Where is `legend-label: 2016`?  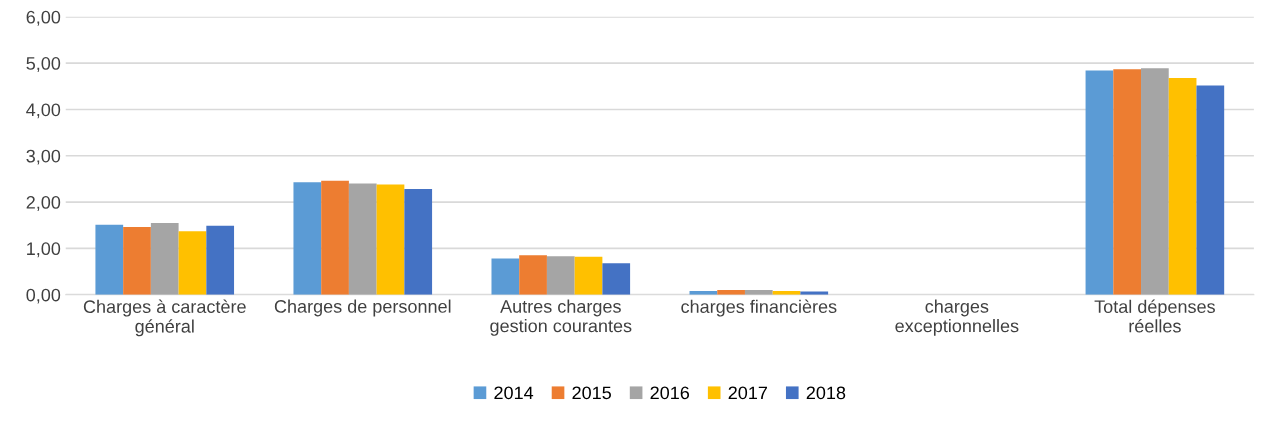 legend-label: 2016 is located at coordinates (670, 393).